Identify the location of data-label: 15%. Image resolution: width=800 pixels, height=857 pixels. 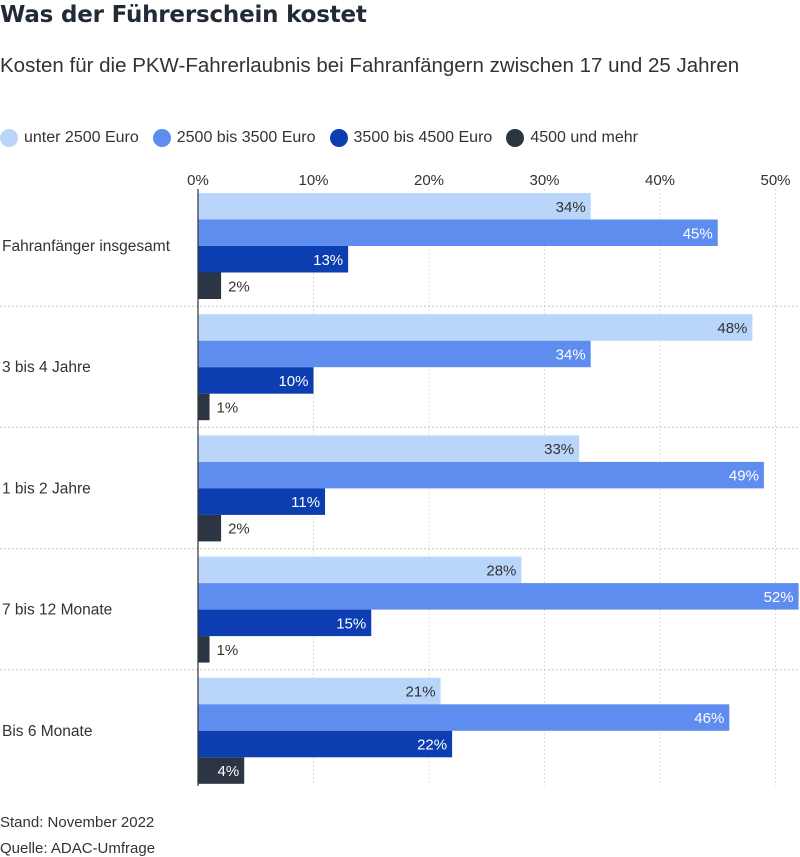
(351, 623).